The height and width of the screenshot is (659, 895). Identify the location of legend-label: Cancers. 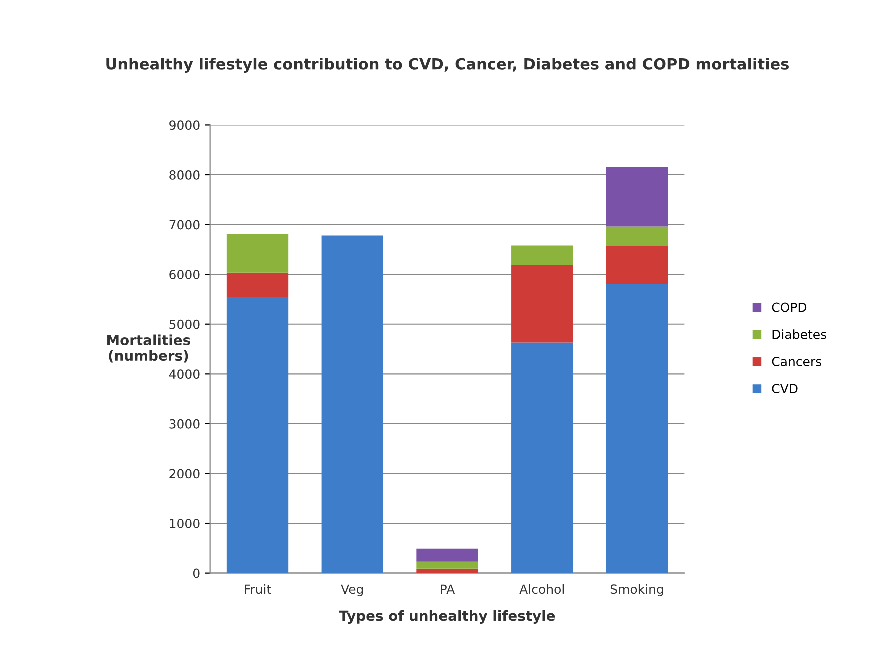
(797, 361).